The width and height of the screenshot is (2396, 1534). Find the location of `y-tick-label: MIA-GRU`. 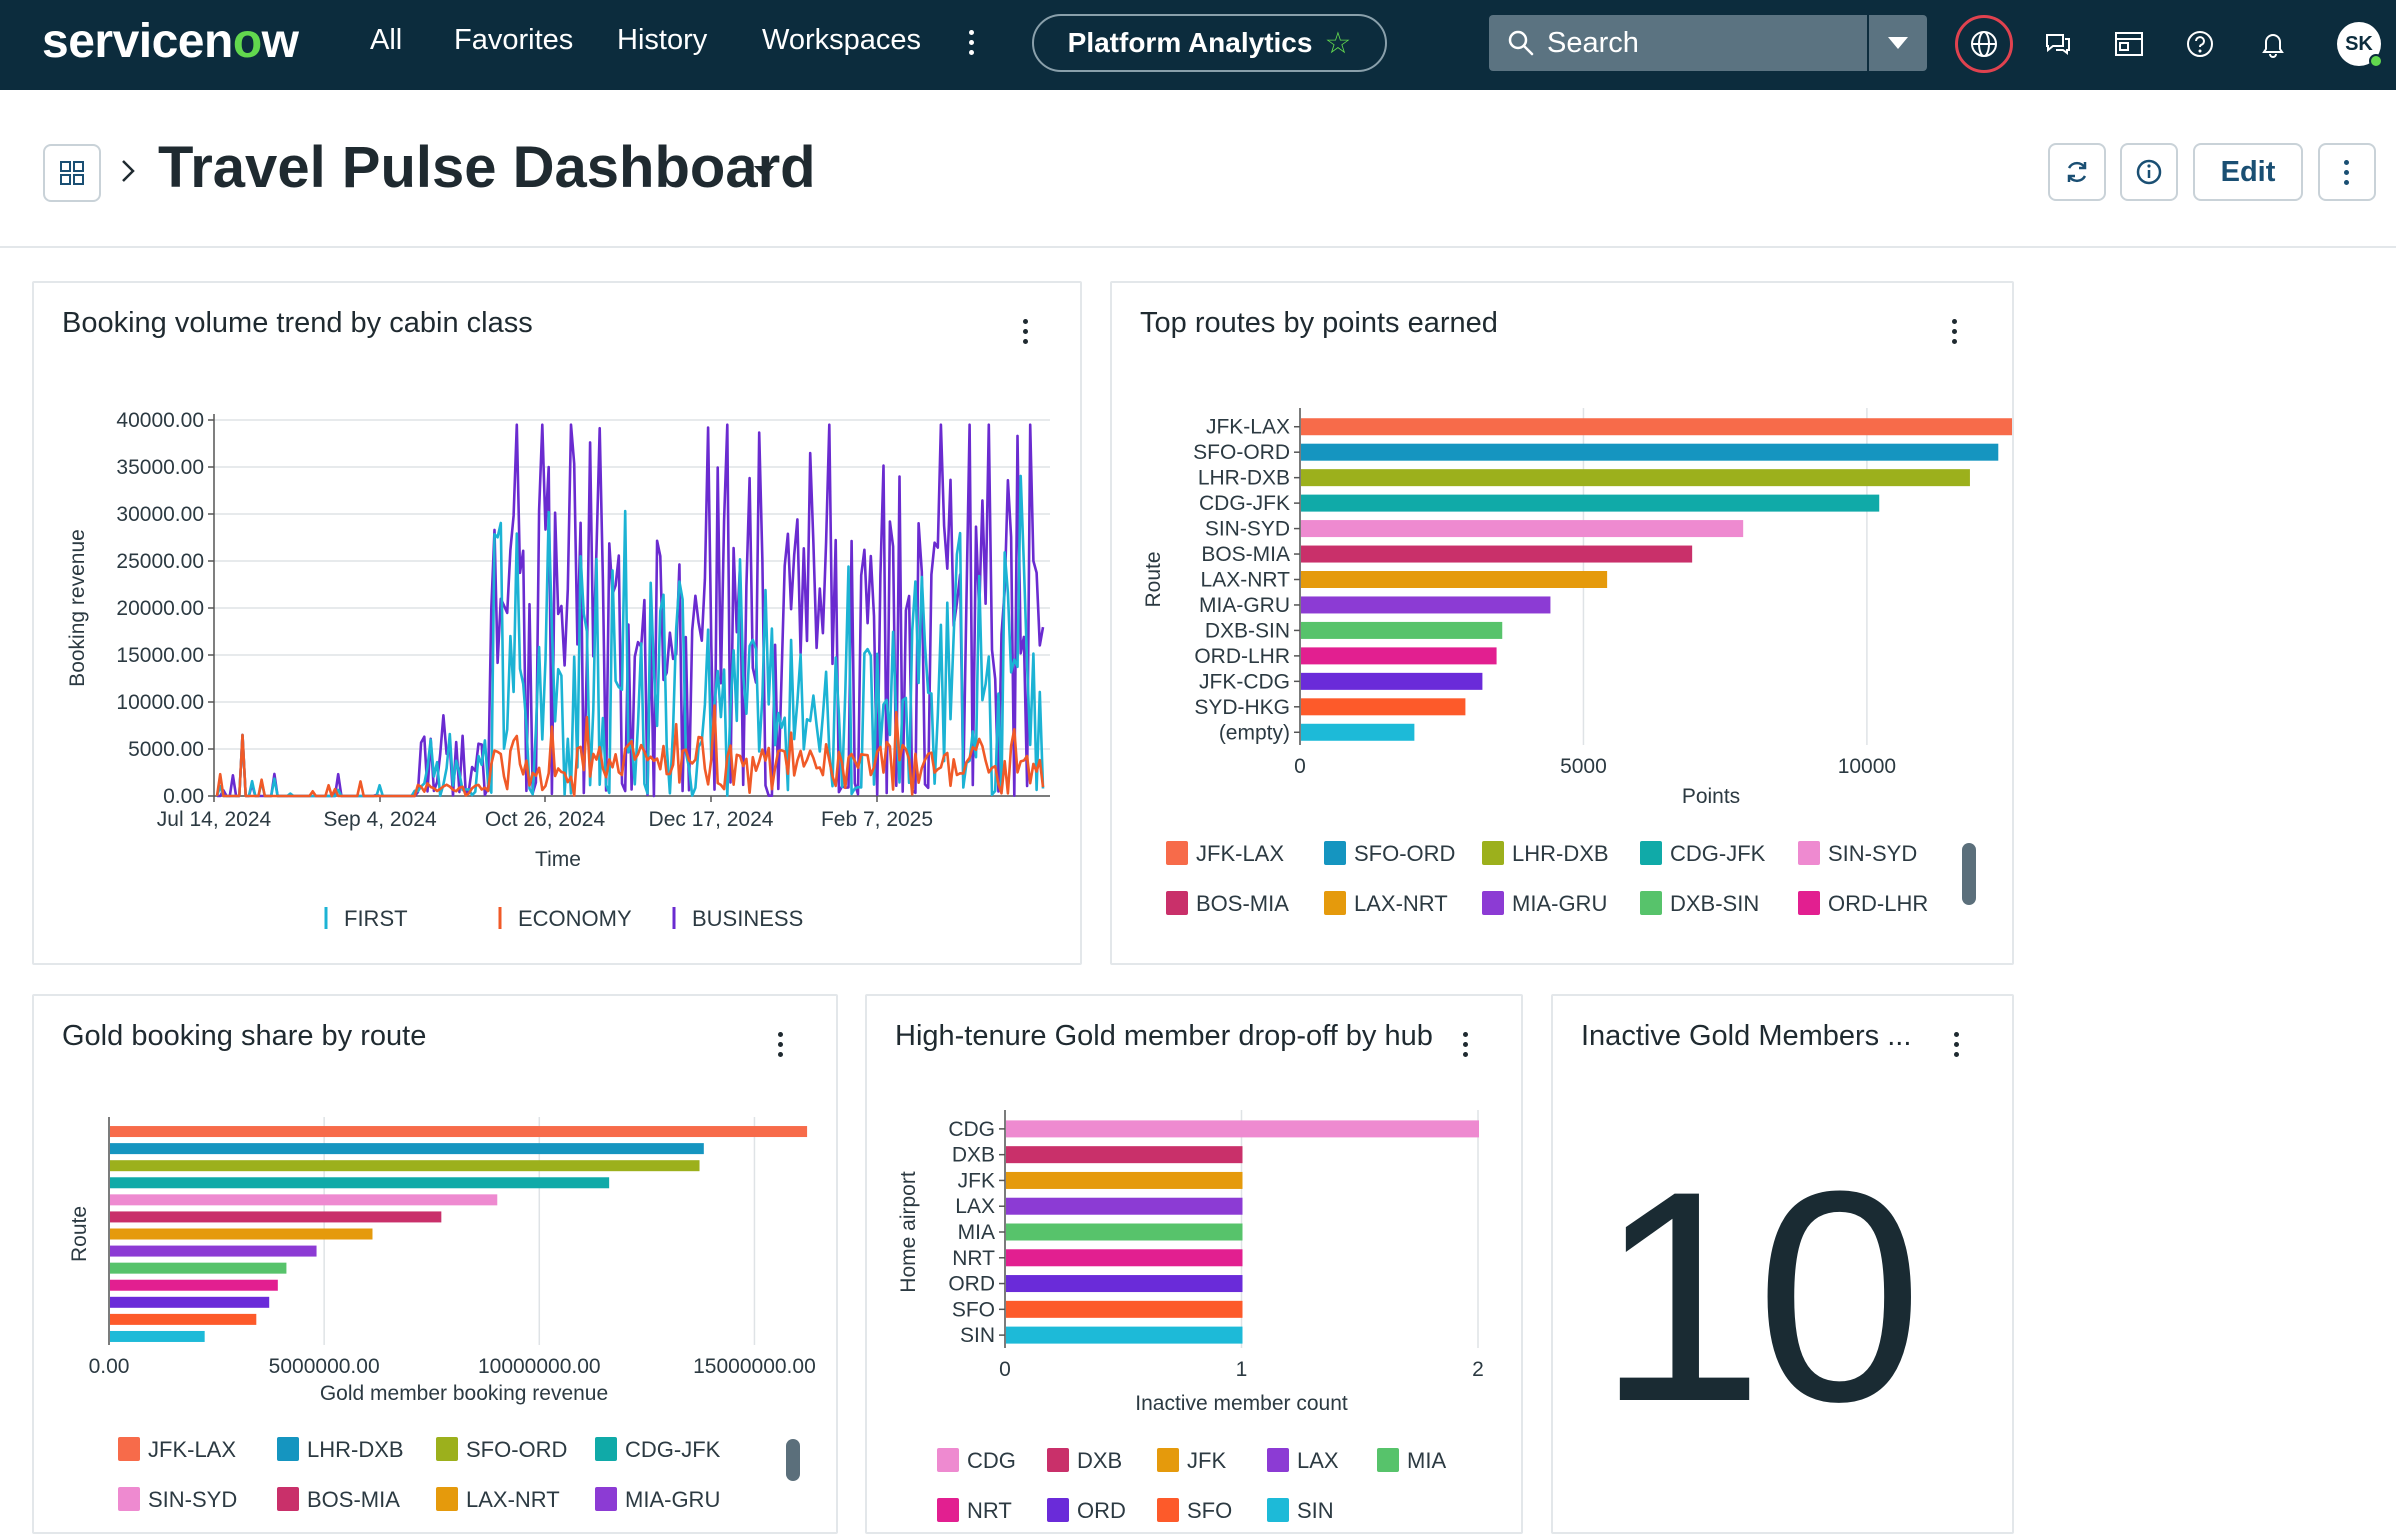

y-tick-label: MIA-GRU is located at coordinates (1244, 605).